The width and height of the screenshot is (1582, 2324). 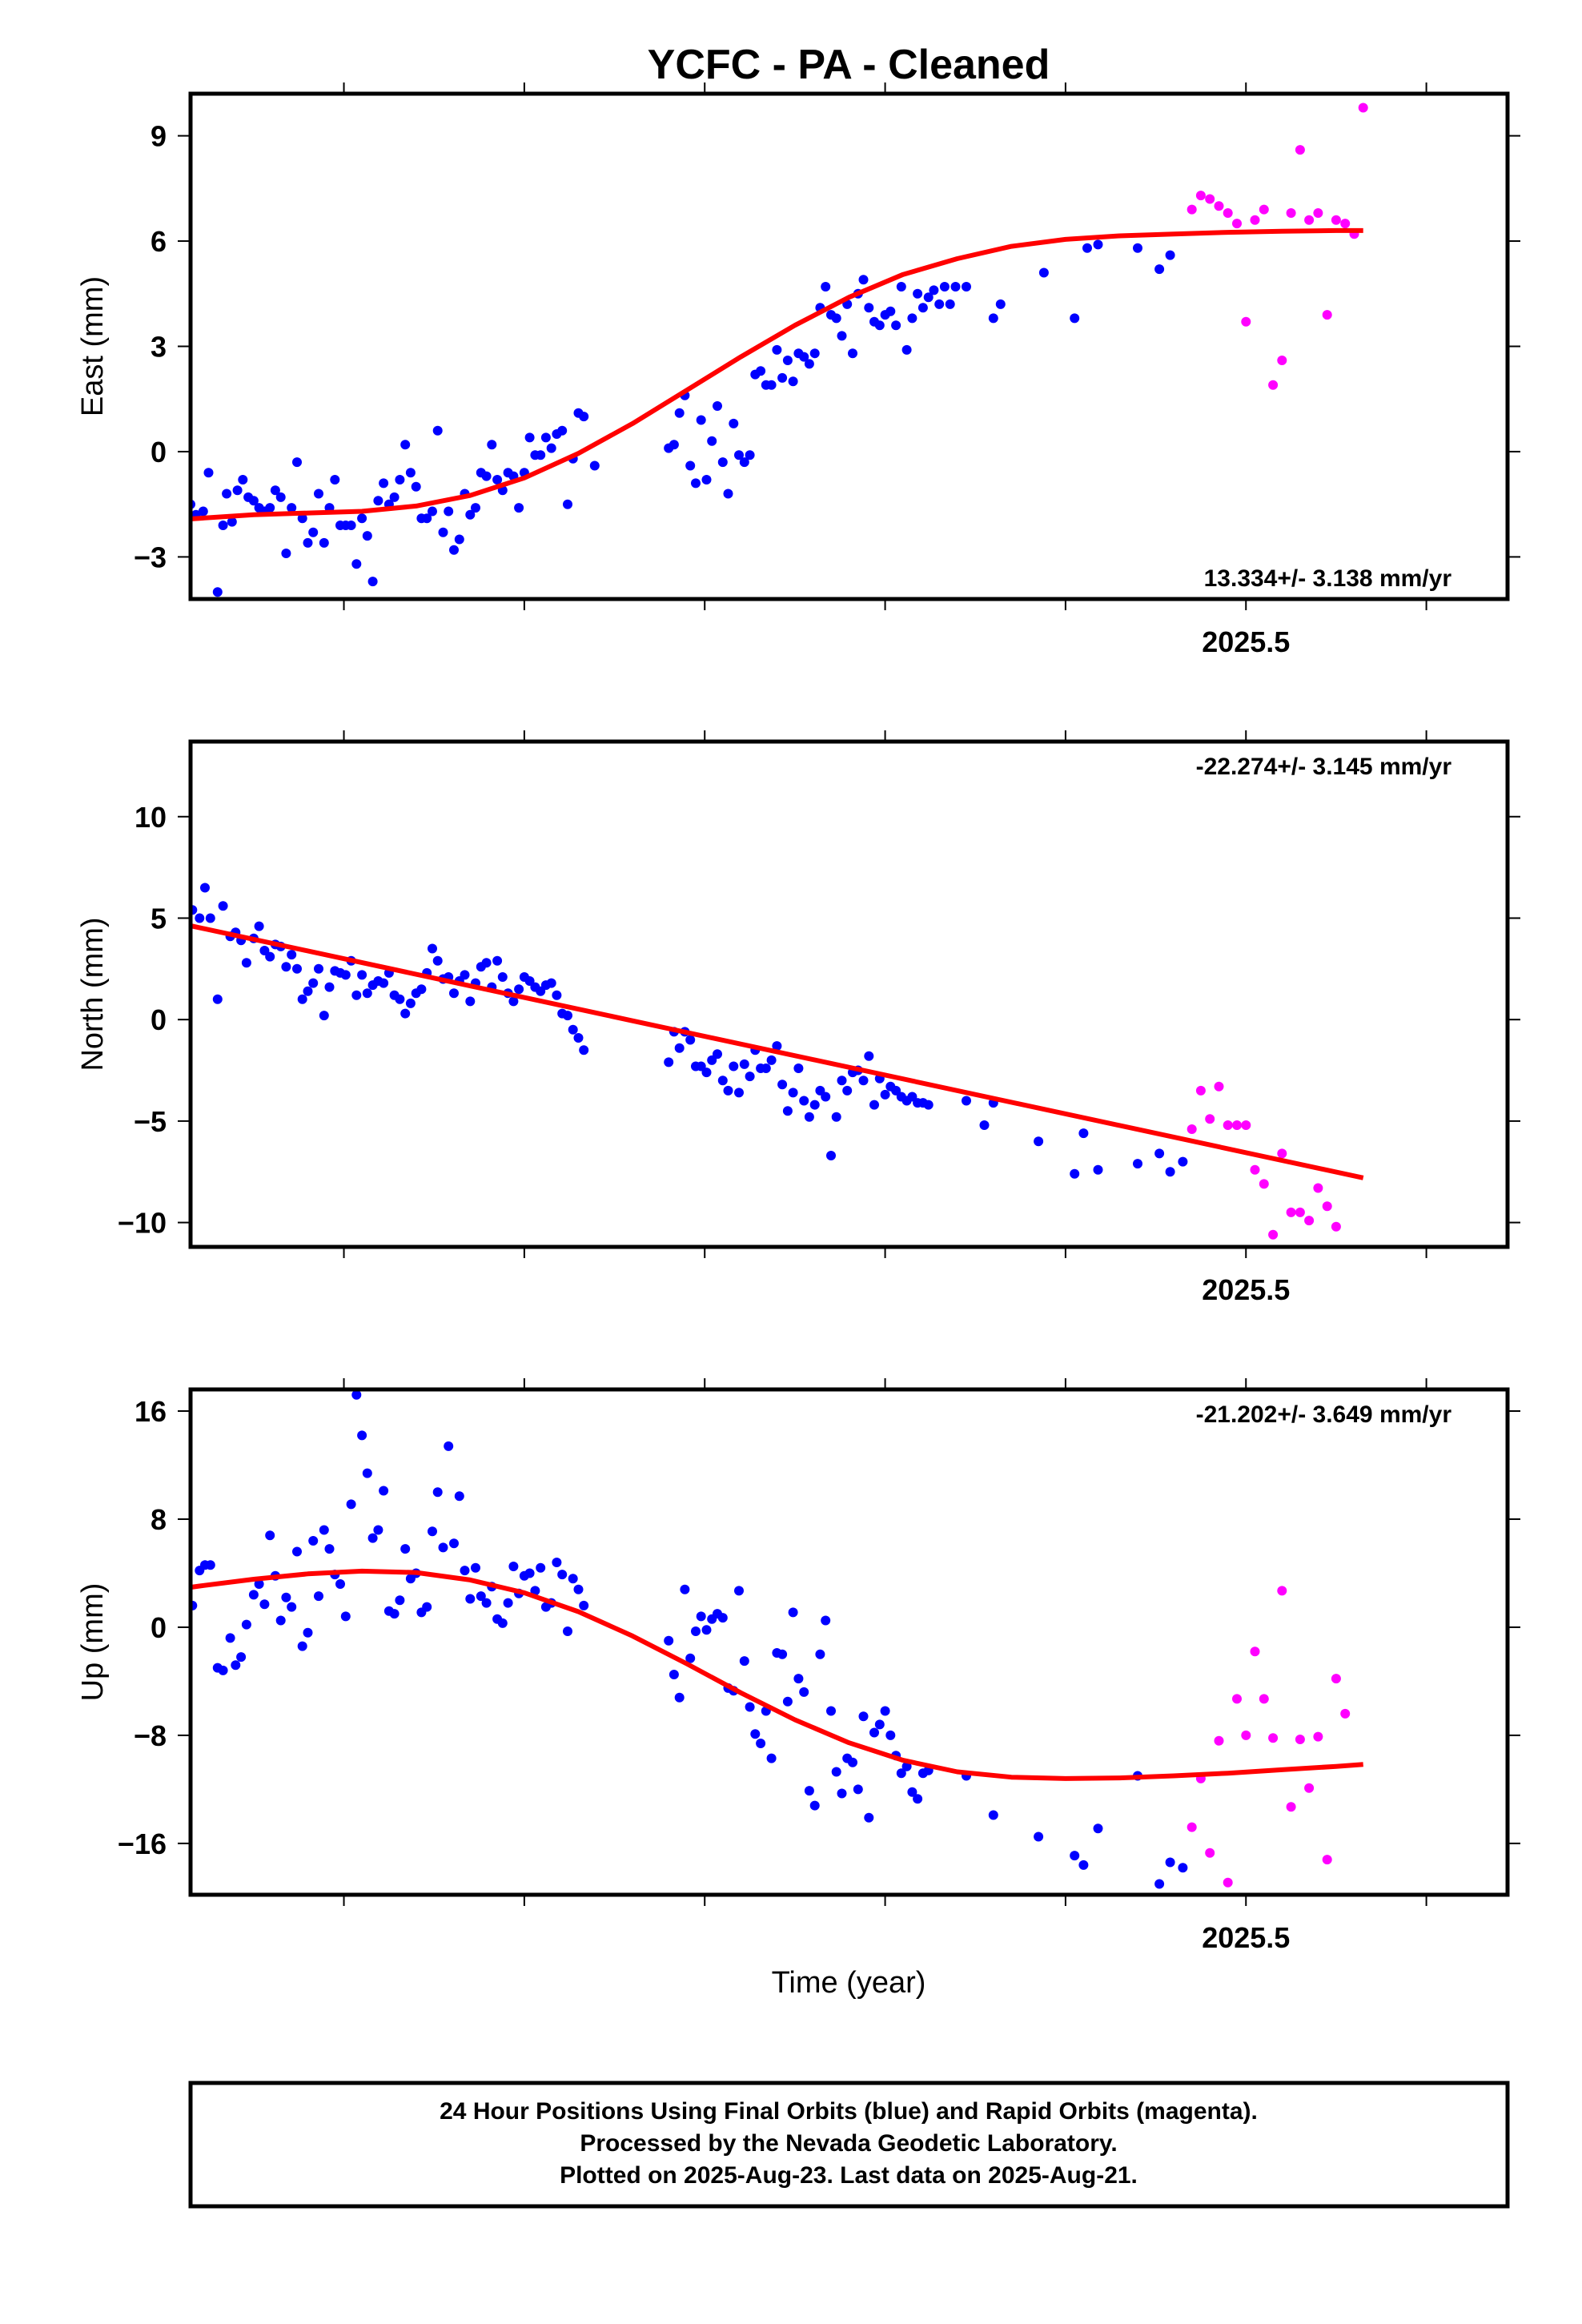 I want to click on up-y-tick-label: −16, so click(x=142, y=1843).